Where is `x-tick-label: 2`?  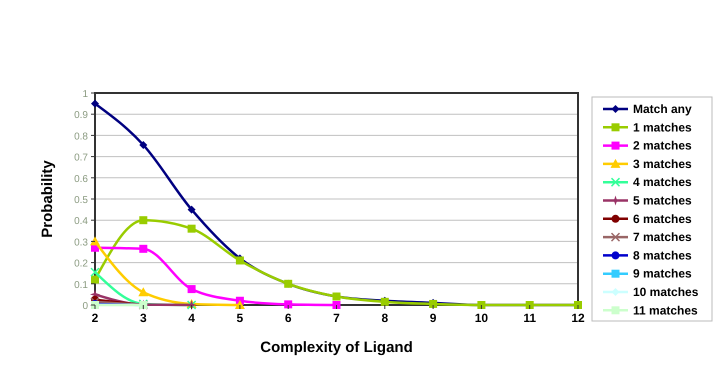
x-tick-label: 2 is located at coordinates (95, 318).